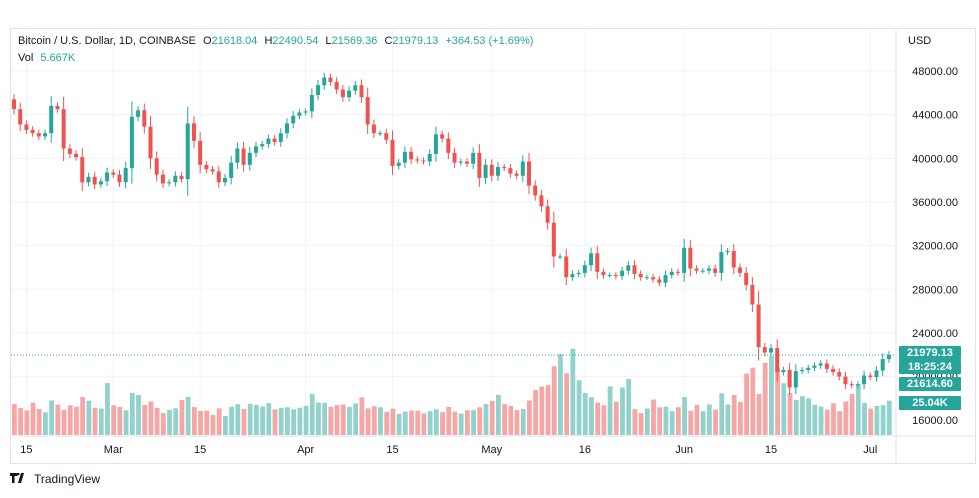  I want to click on low-value: 21569.36, so click(354, 41).